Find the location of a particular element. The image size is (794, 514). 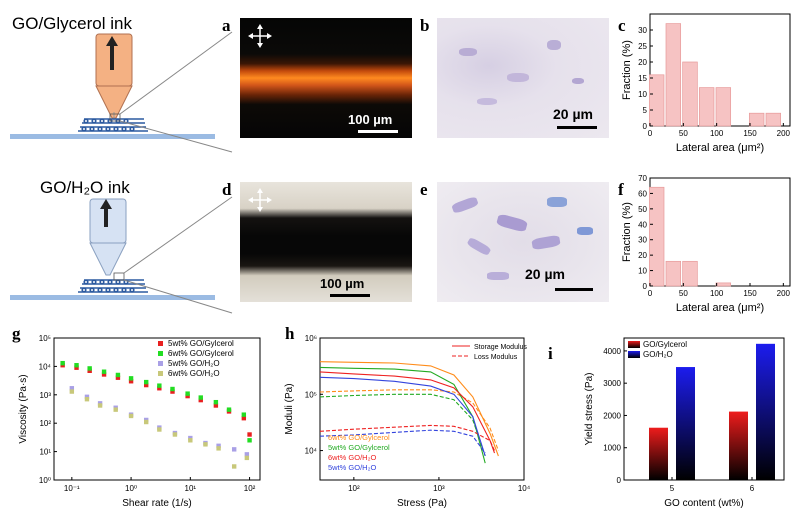

y-tick-label: 2000 is located at coordinates (612, 415).